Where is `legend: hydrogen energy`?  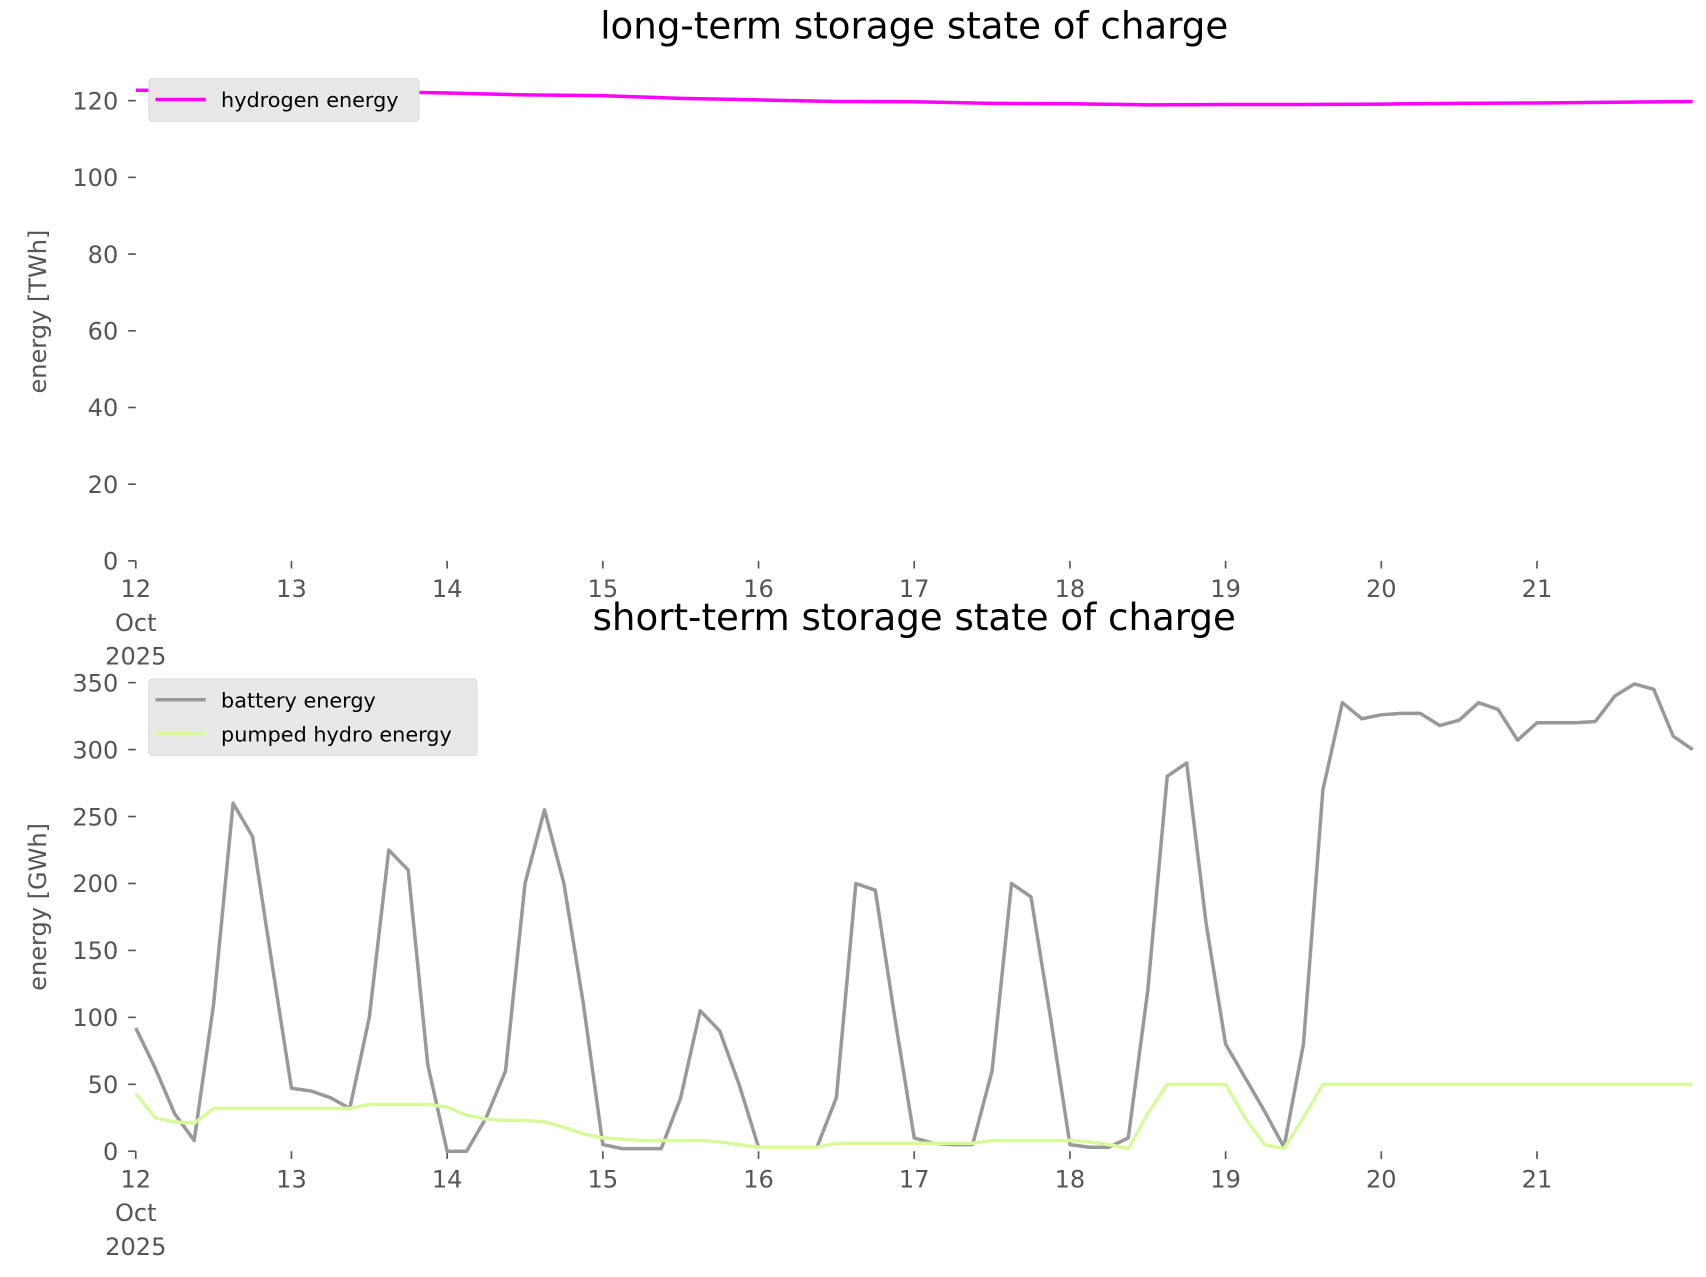 legend: hydrogen energy is located at coordinates (284, 100).